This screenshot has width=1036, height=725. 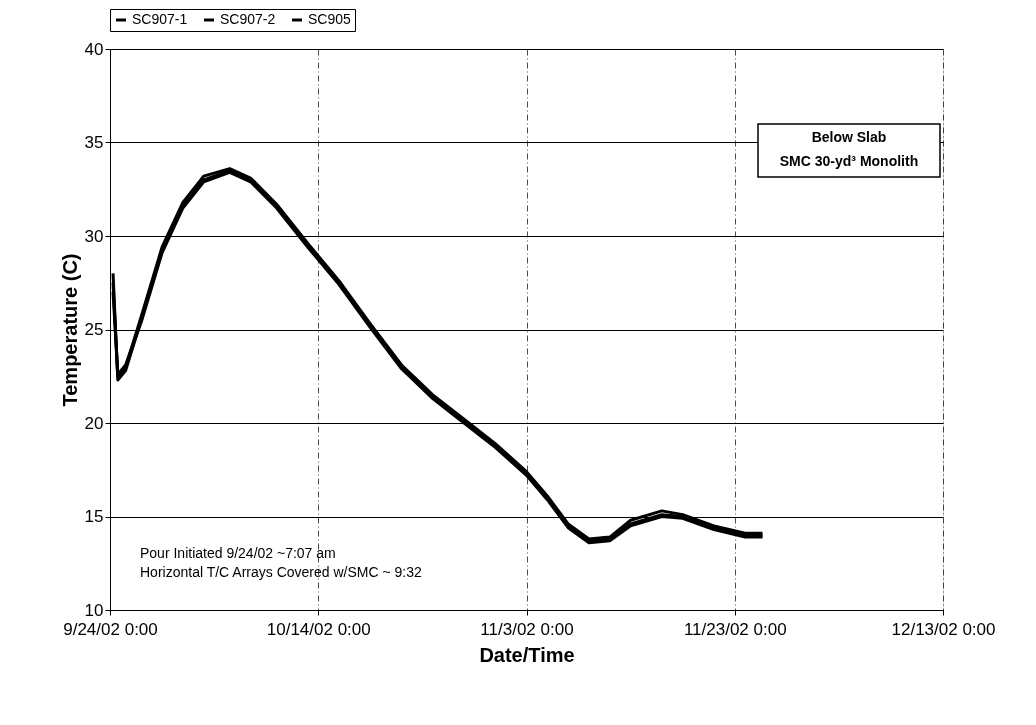 What do you see at coordinates (160, 19) in the screenshot?
I see `legend-label: SC907-1` at bounding box center [160, 19].